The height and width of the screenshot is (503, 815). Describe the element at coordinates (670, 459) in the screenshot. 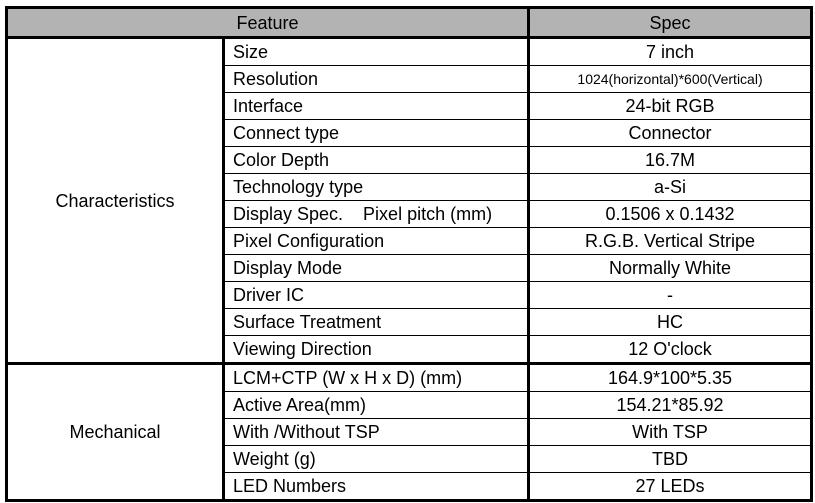

I see `spec-cell: TBD` at that location.